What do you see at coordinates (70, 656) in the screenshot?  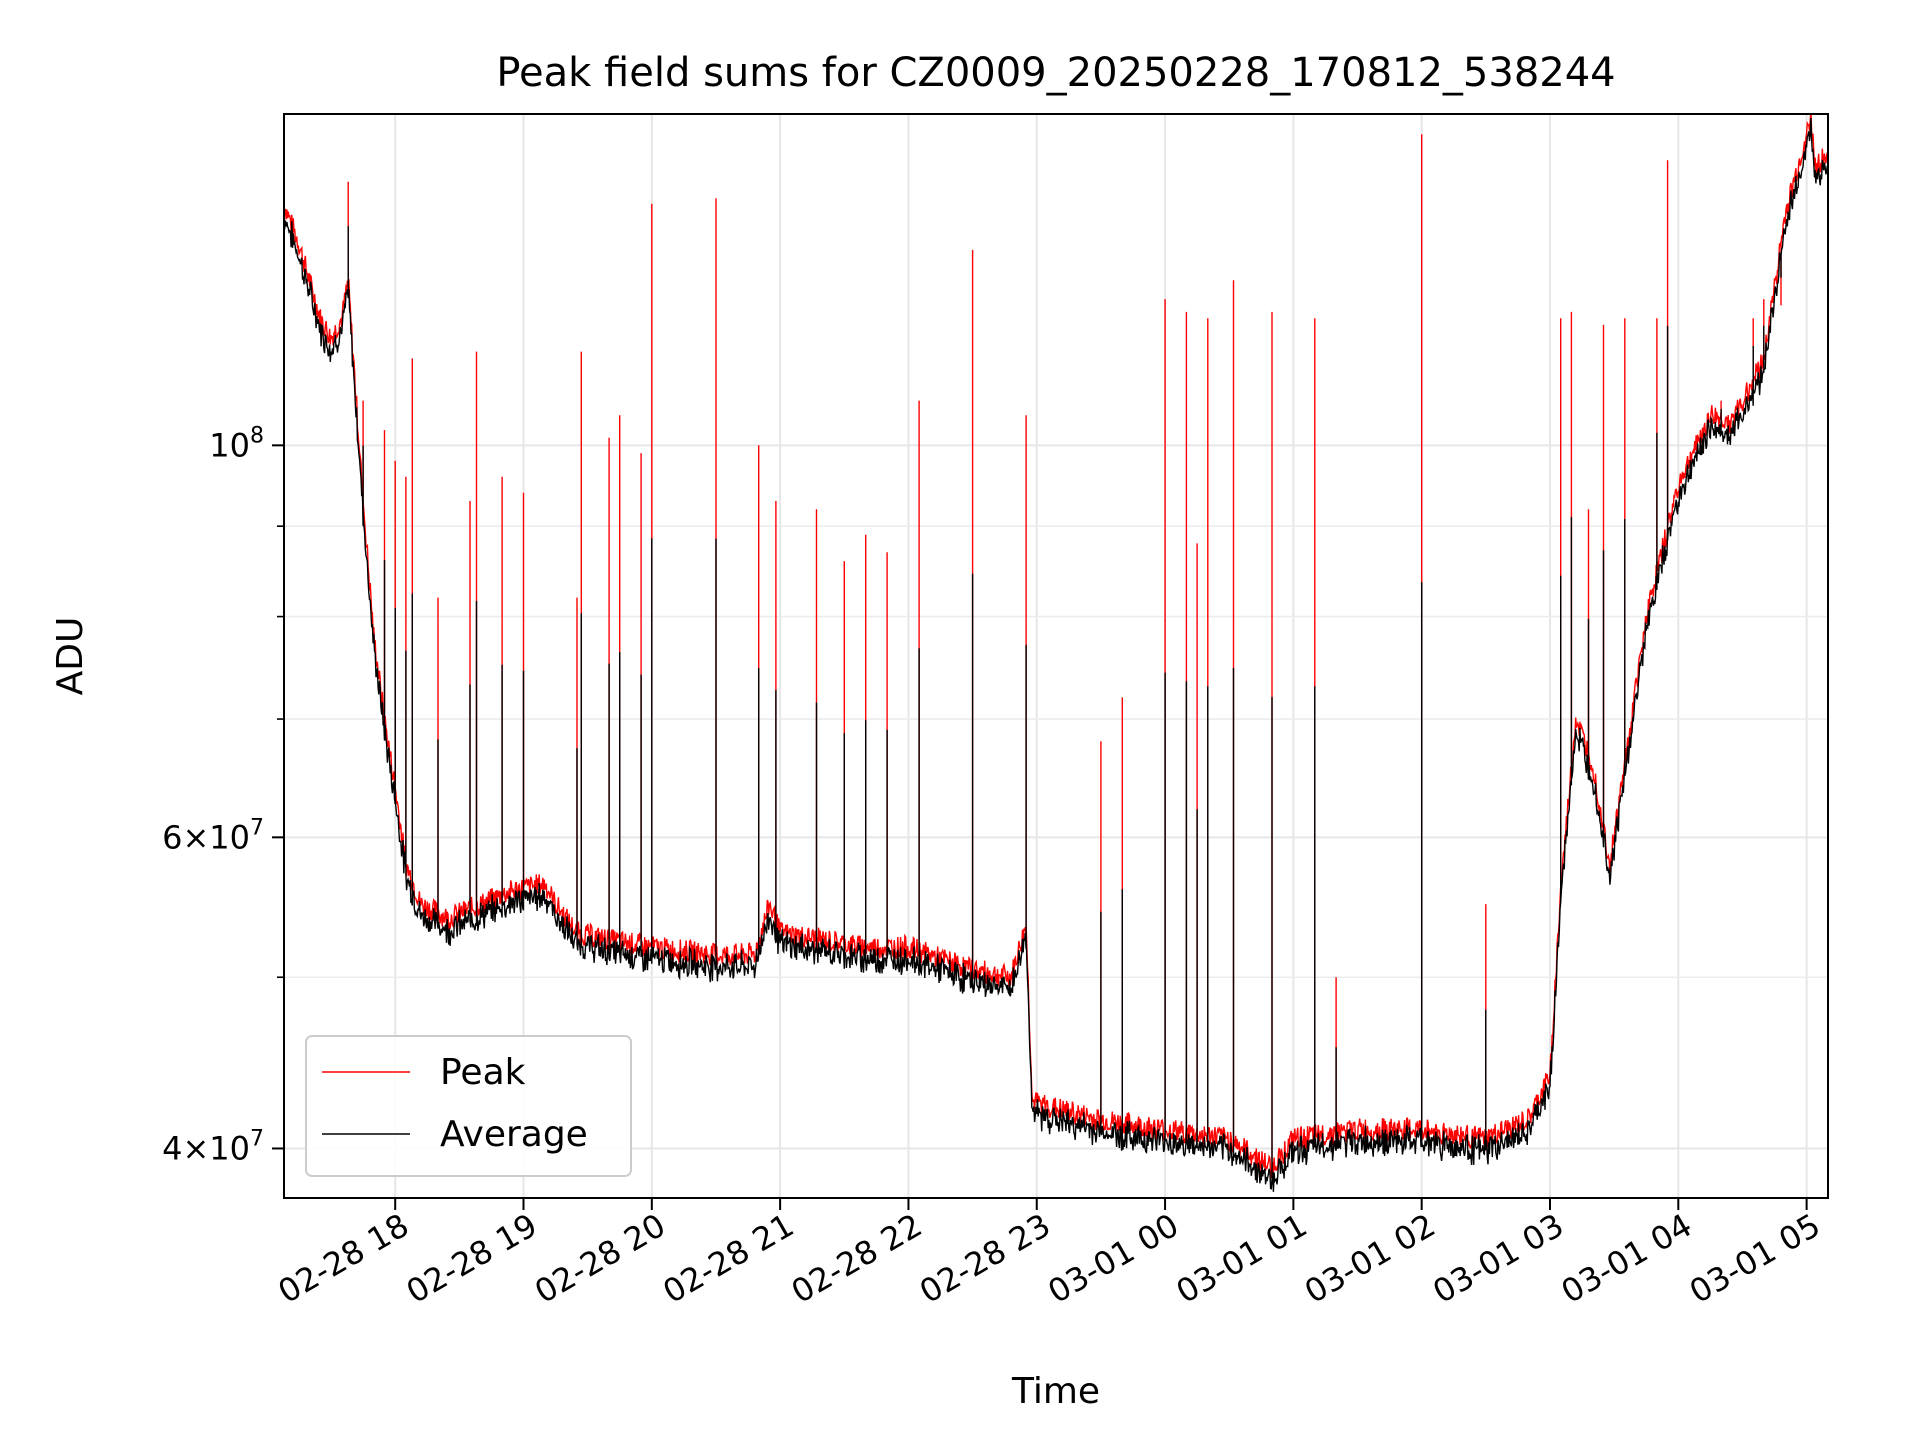 I see `y-axis-label: ADU` at bounding box center [70, 656].